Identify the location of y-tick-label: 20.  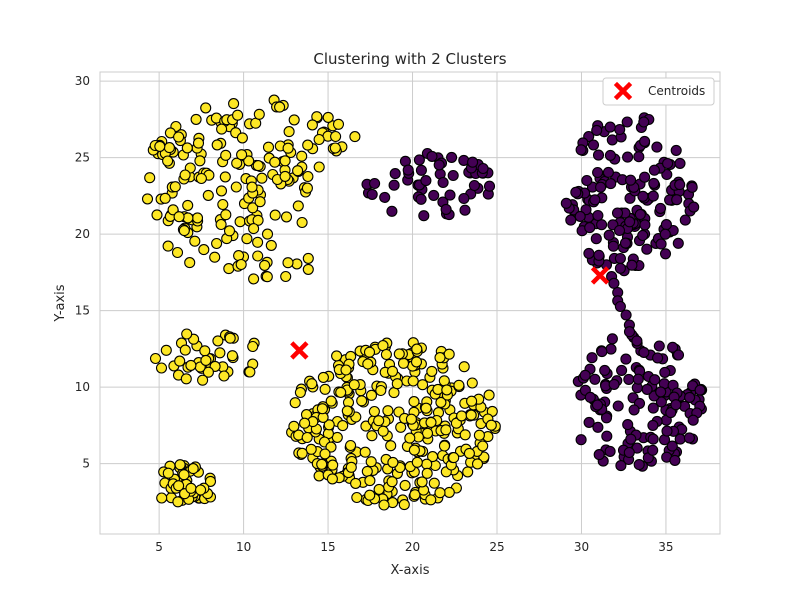
(82, 234).